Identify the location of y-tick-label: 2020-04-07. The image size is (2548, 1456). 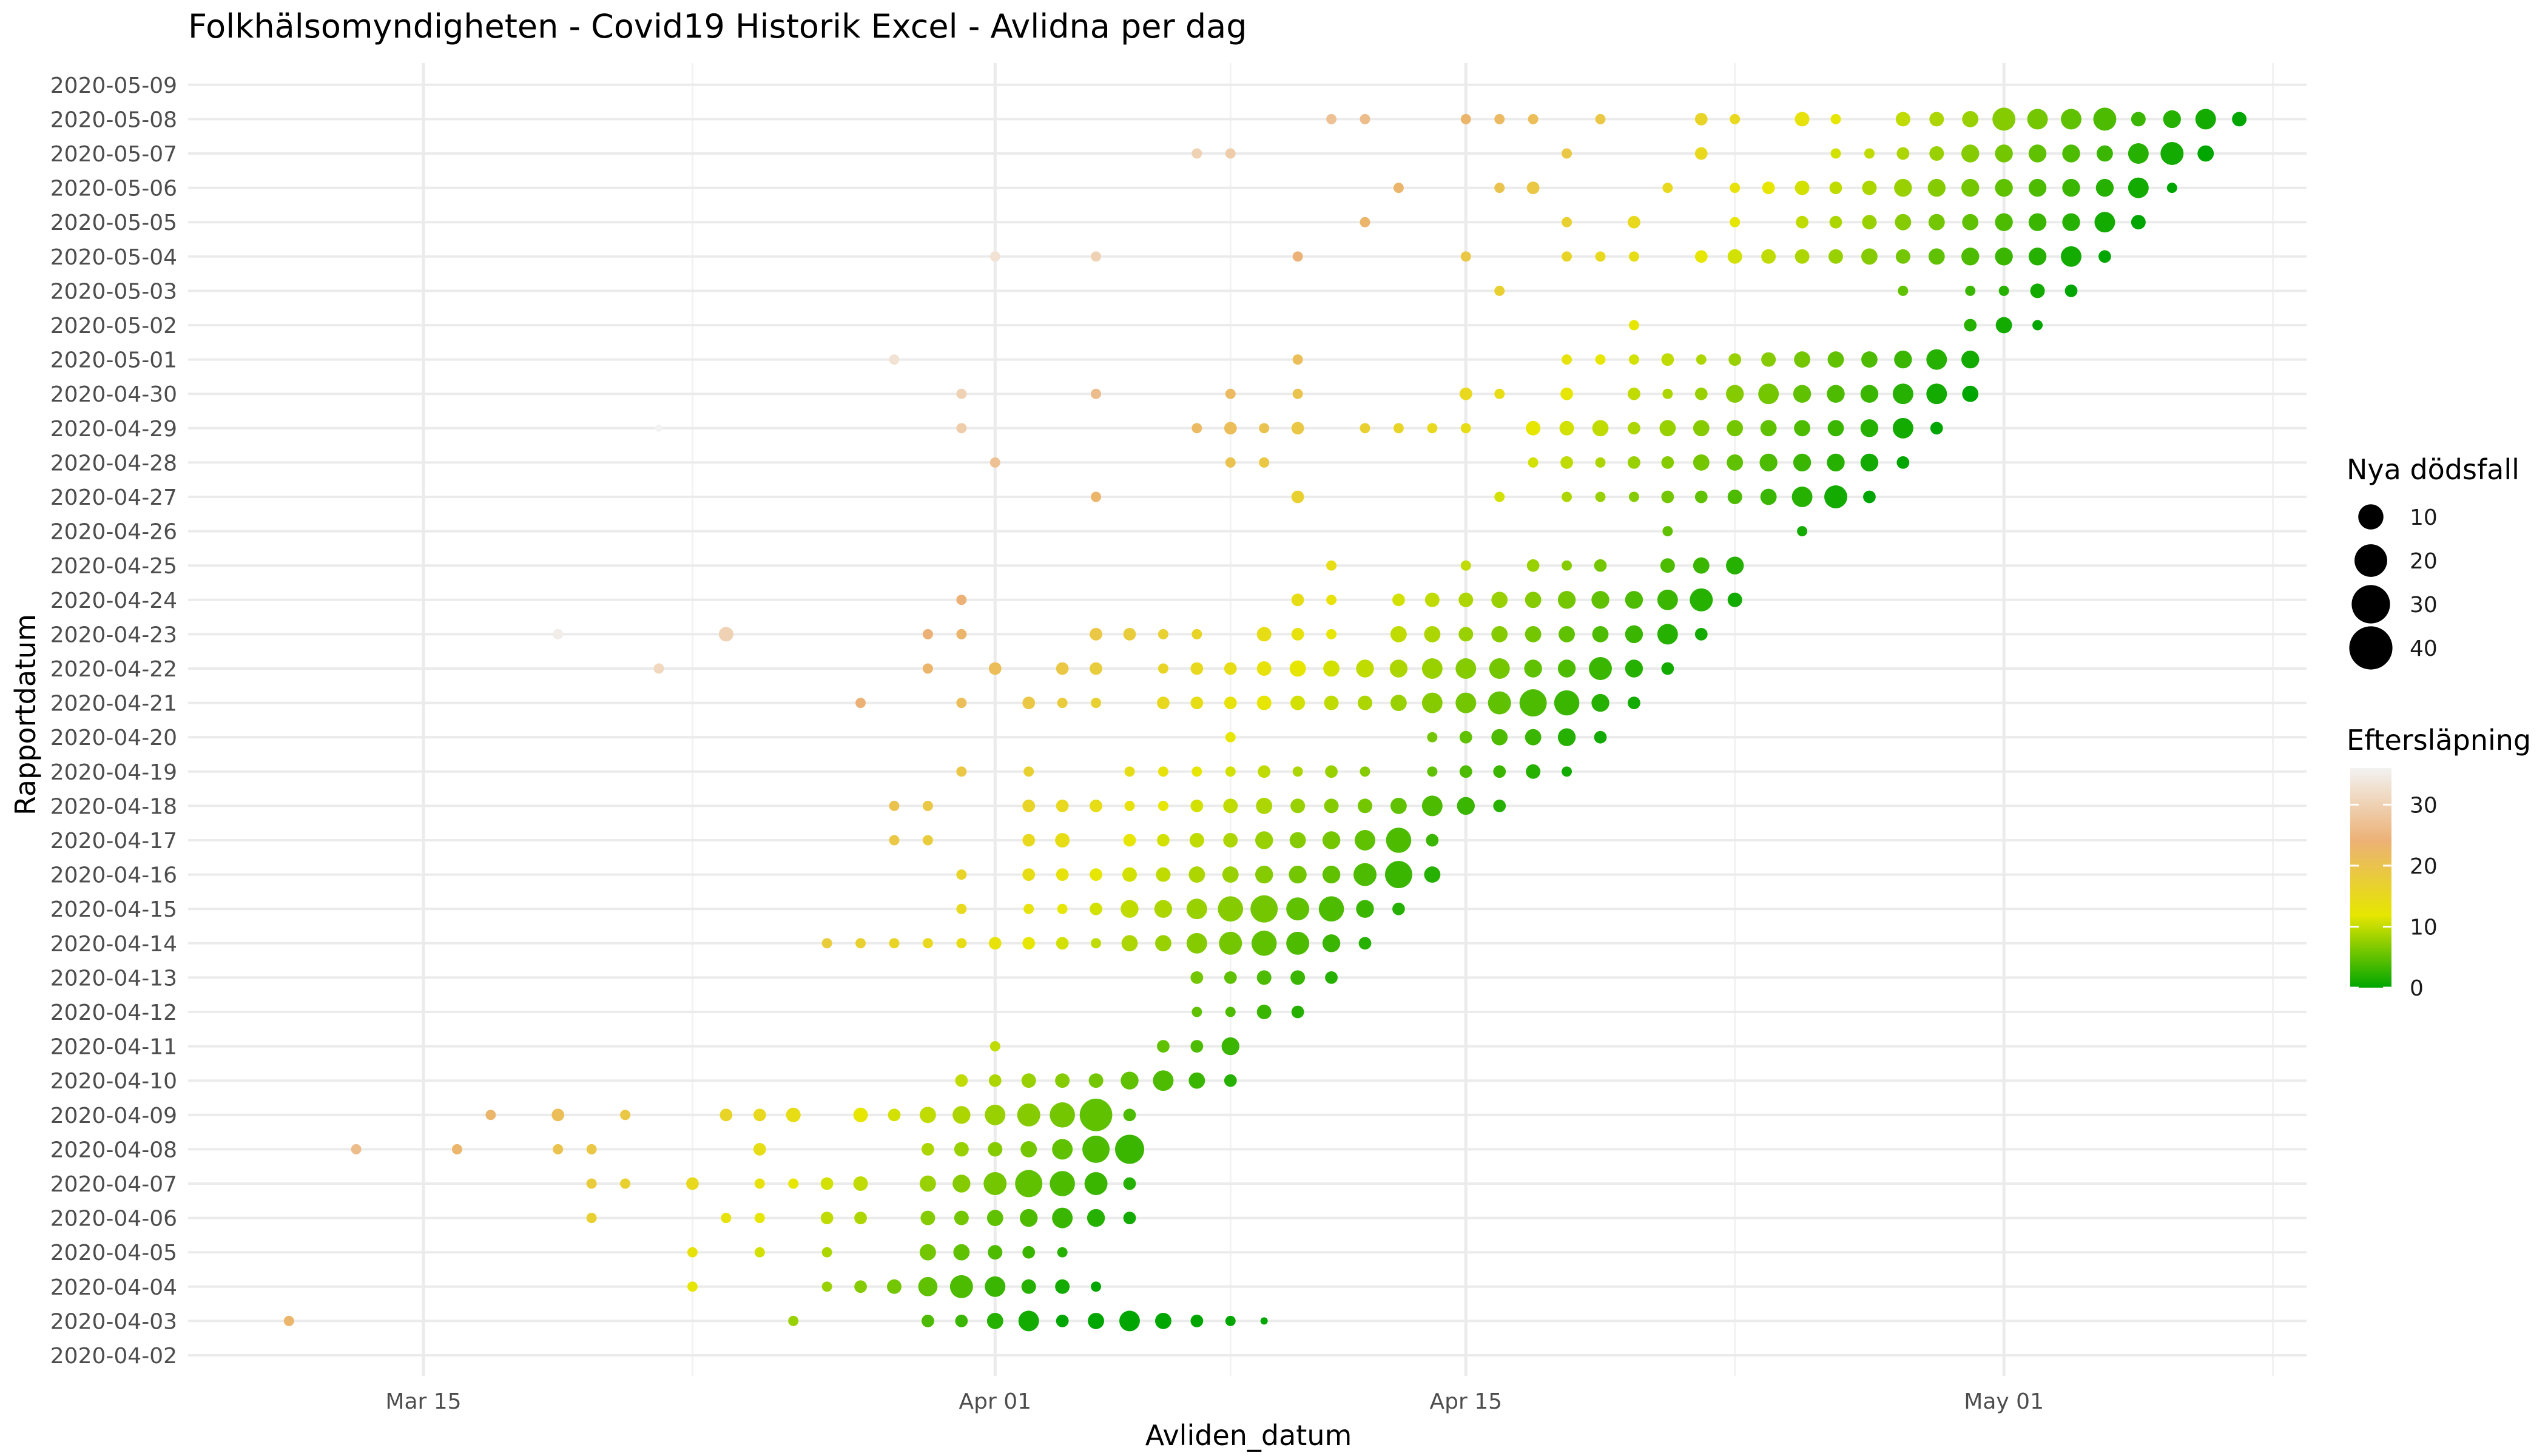
(113, 1184).